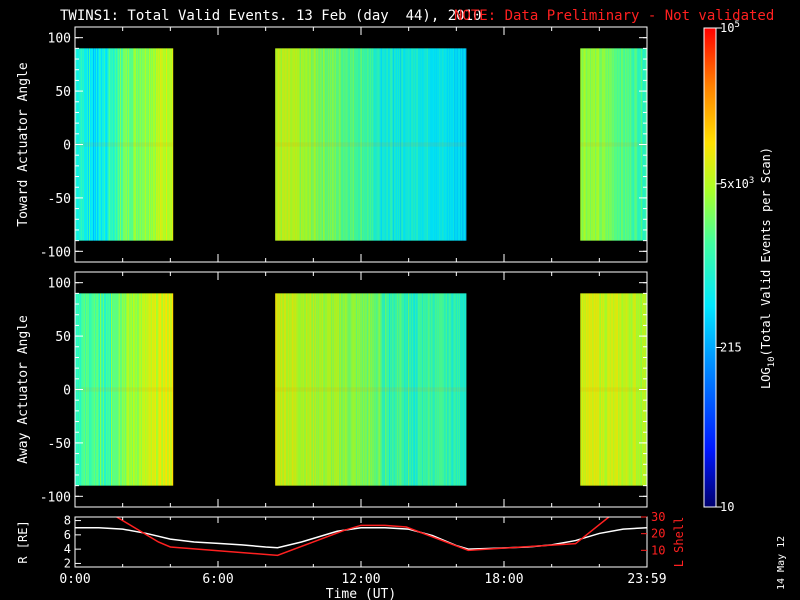  Describe the element at coordinates (646, 579) in the screenshot. I see `xtick-label: 23:59` at that location.